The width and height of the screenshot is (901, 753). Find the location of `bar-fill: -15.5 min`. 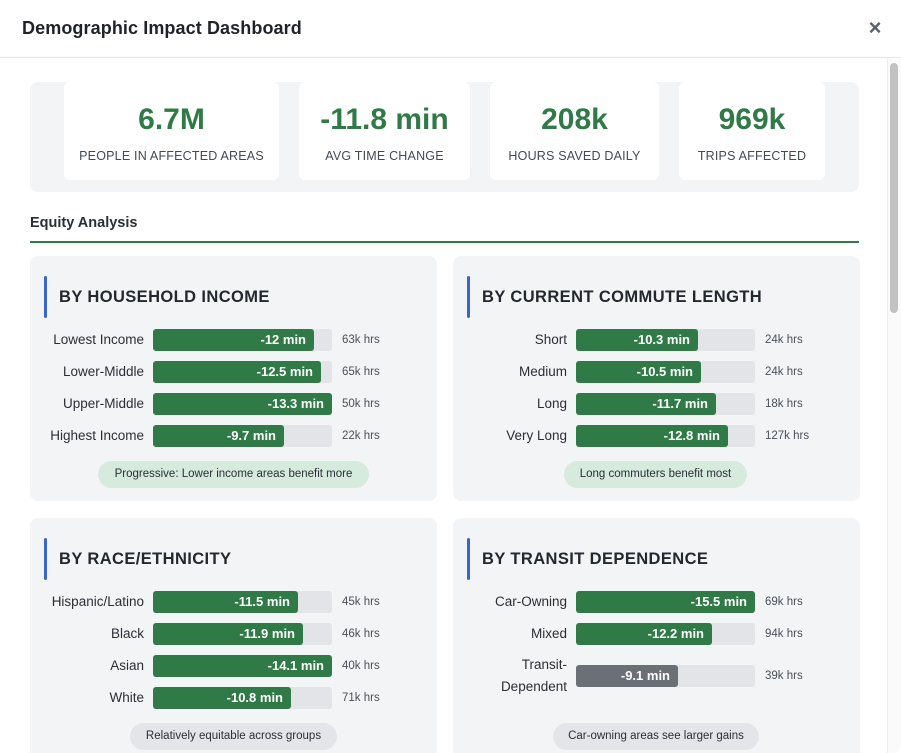

bar-fill: -15.5 min is located at coordinates (665, 602).